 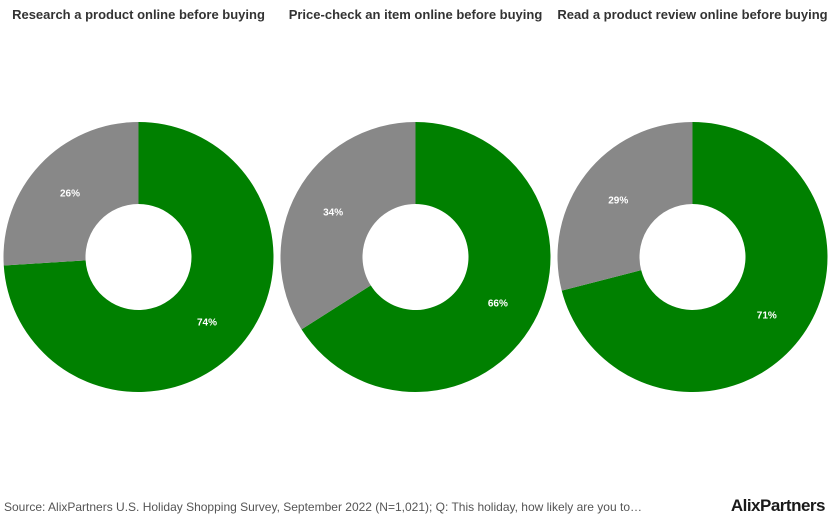 What do you see at coordinates (767, 316) in the screenshot?
I see `slice-label: 71%` at bounding box center [767, 316].